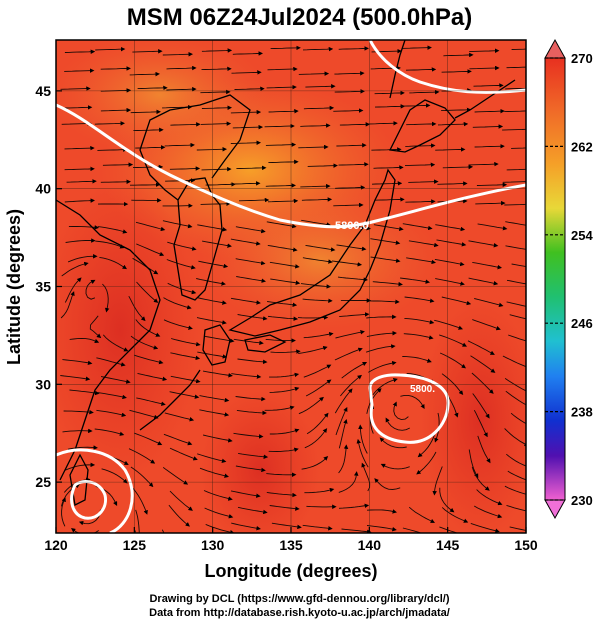  Describe the element at coordinates (79, 479) in the screenshot. I see `coastline-taiwan` at that location.